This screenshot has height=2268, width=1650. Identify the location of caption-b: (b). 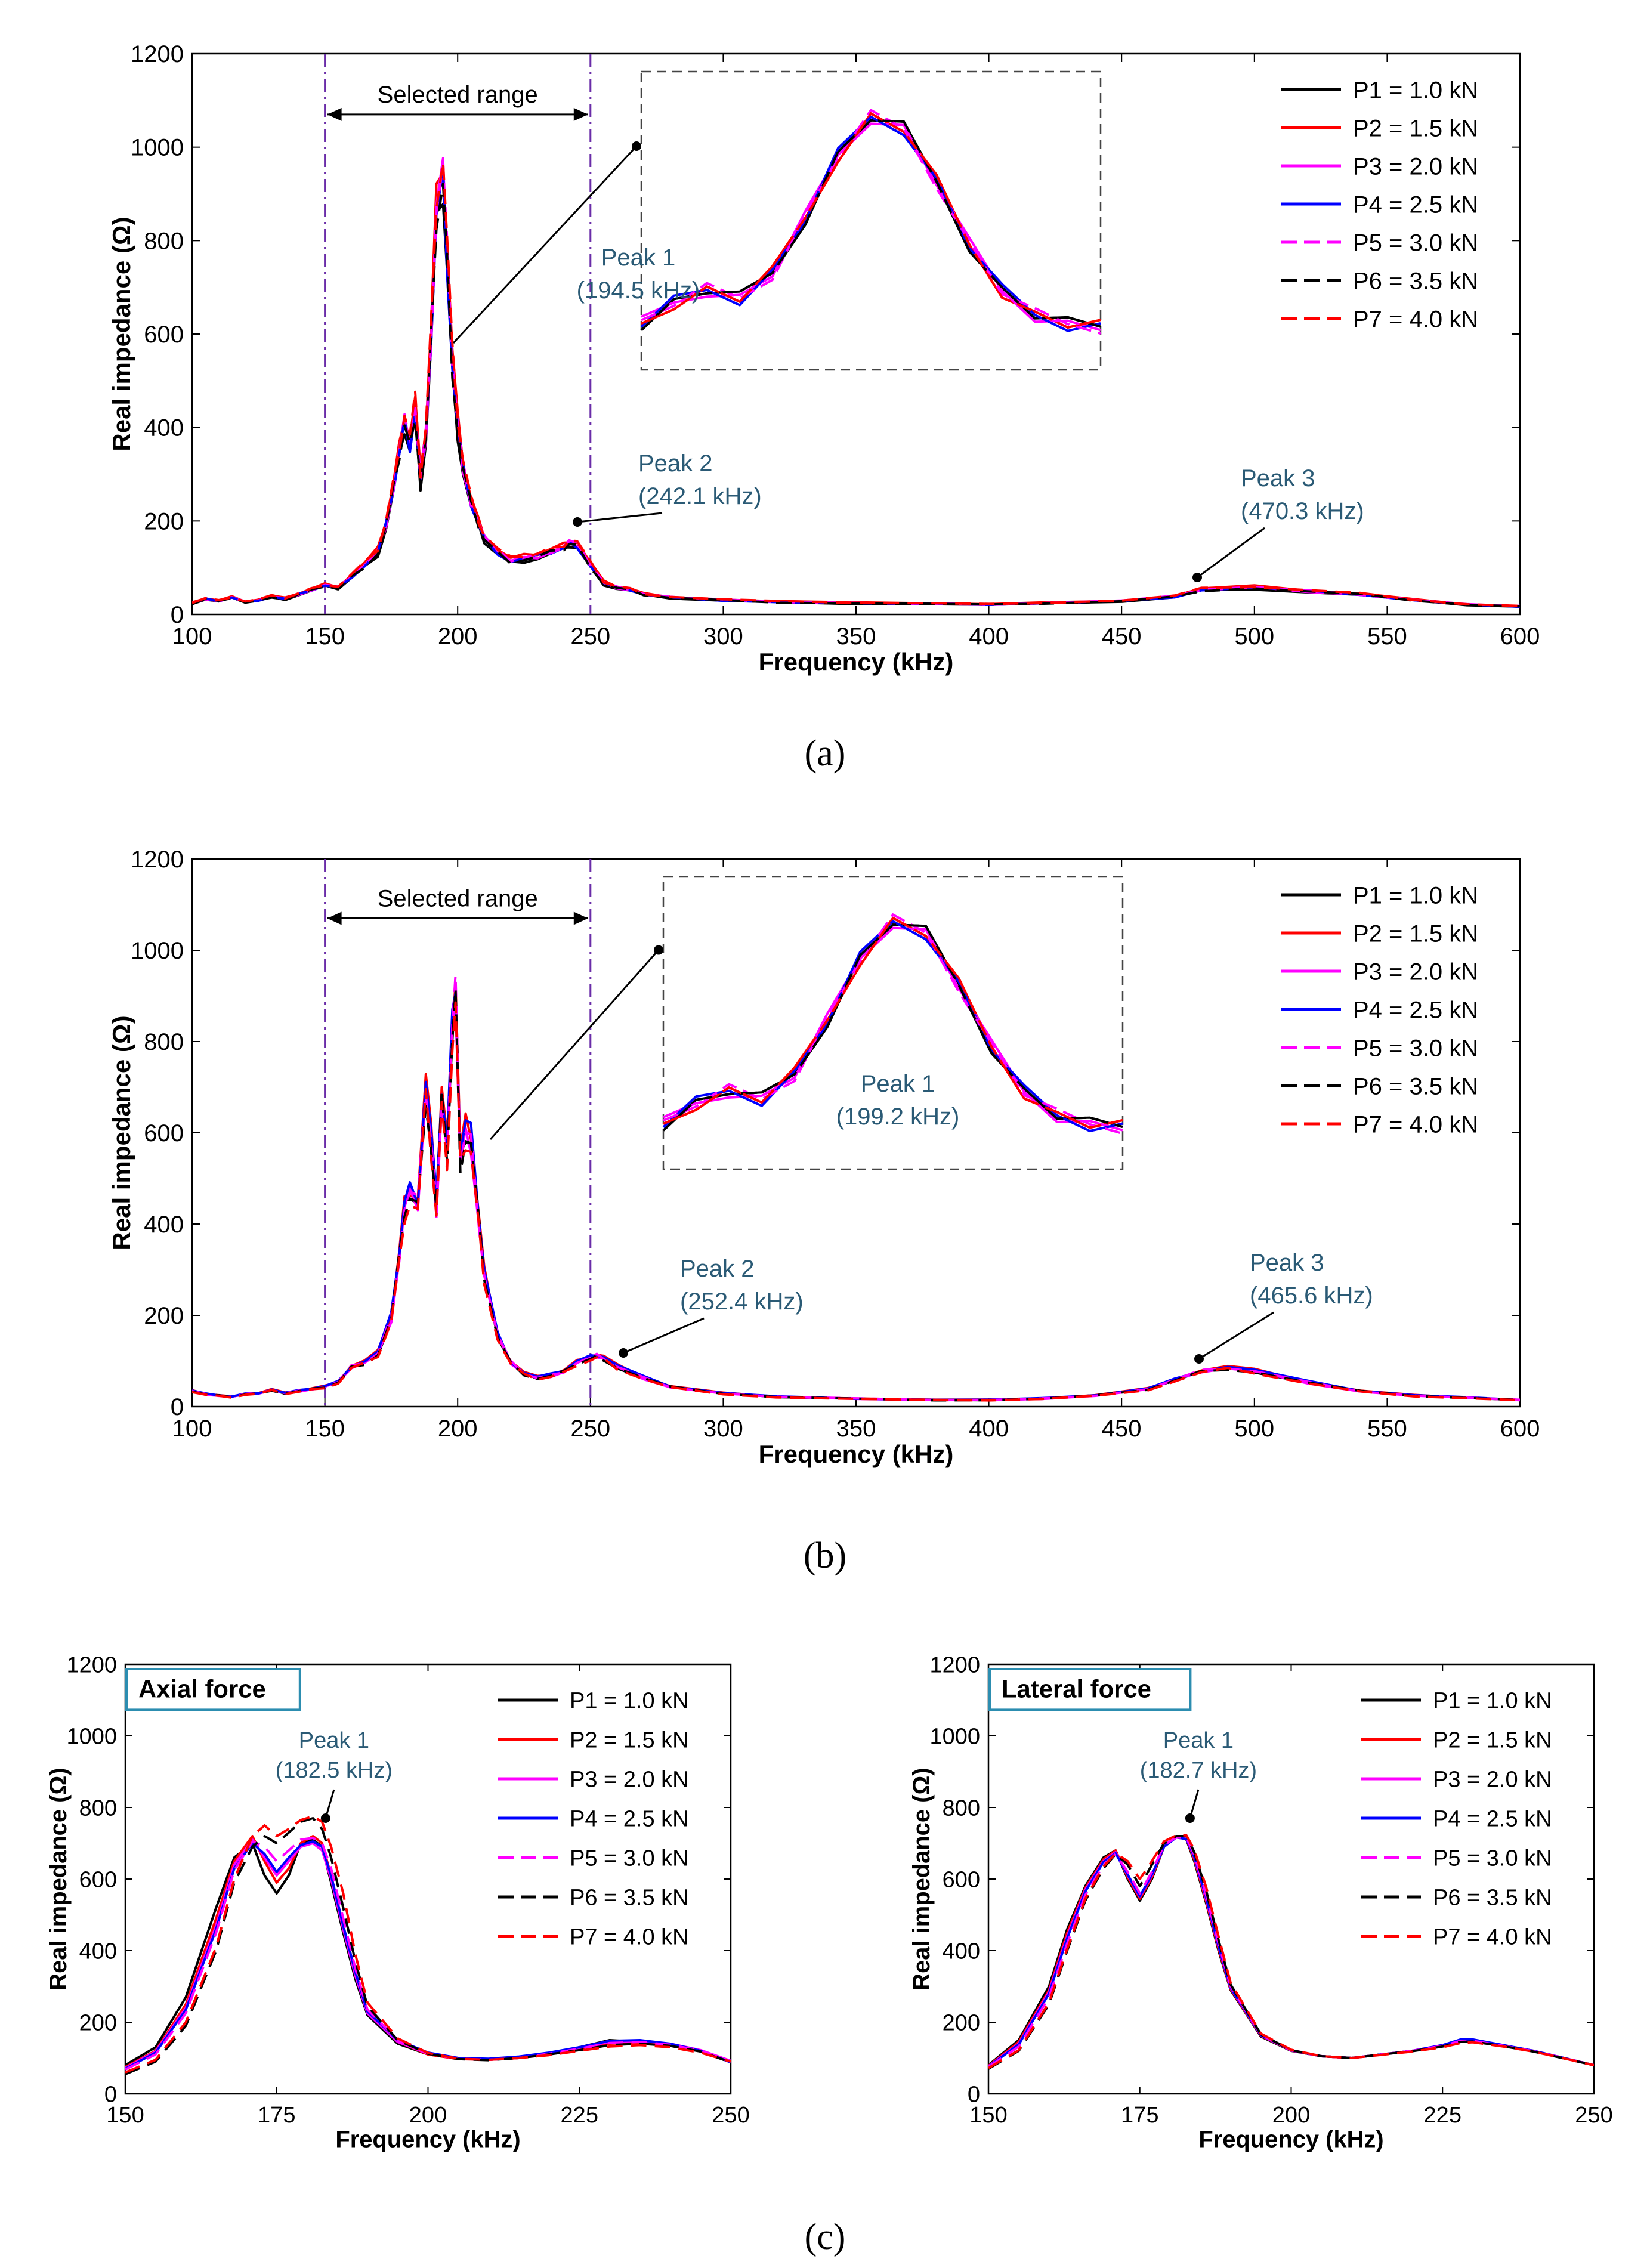
(825, 1555).